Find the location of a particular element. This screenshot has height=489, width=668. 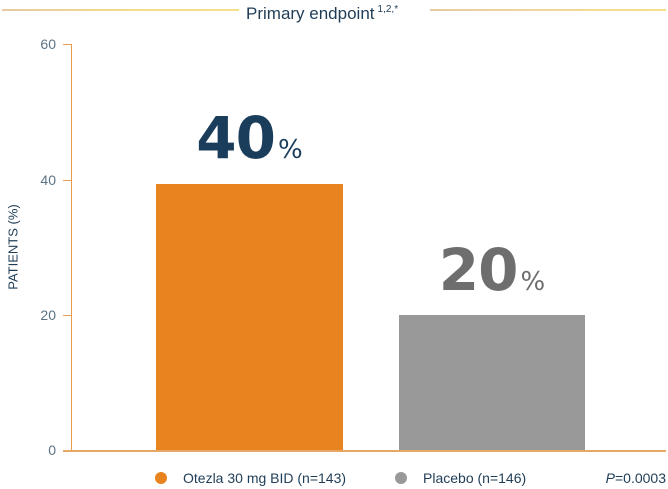

bar-value-number: 40 is located at coordinates (236, 138).